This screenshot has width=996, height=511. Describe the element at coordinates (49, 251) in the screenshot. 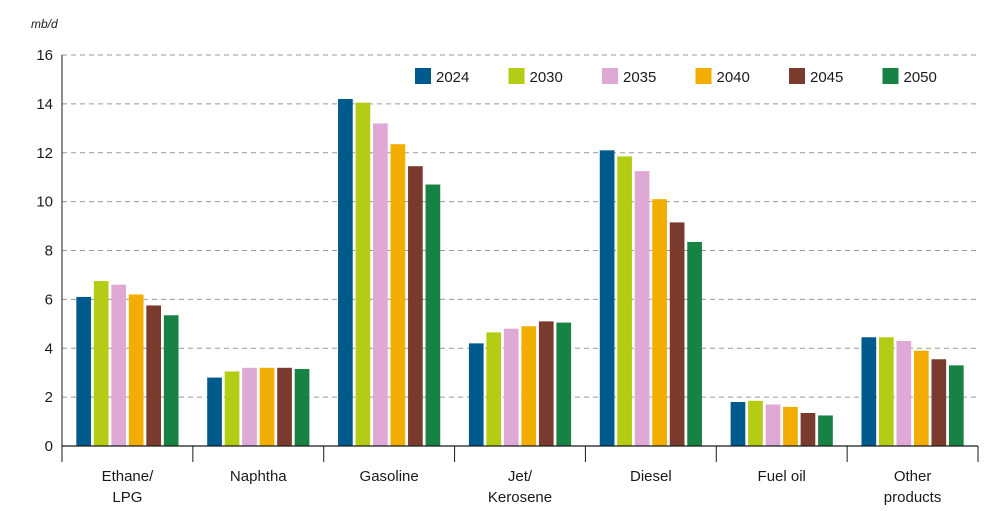

I see `y-tick-label: 8` at that location.